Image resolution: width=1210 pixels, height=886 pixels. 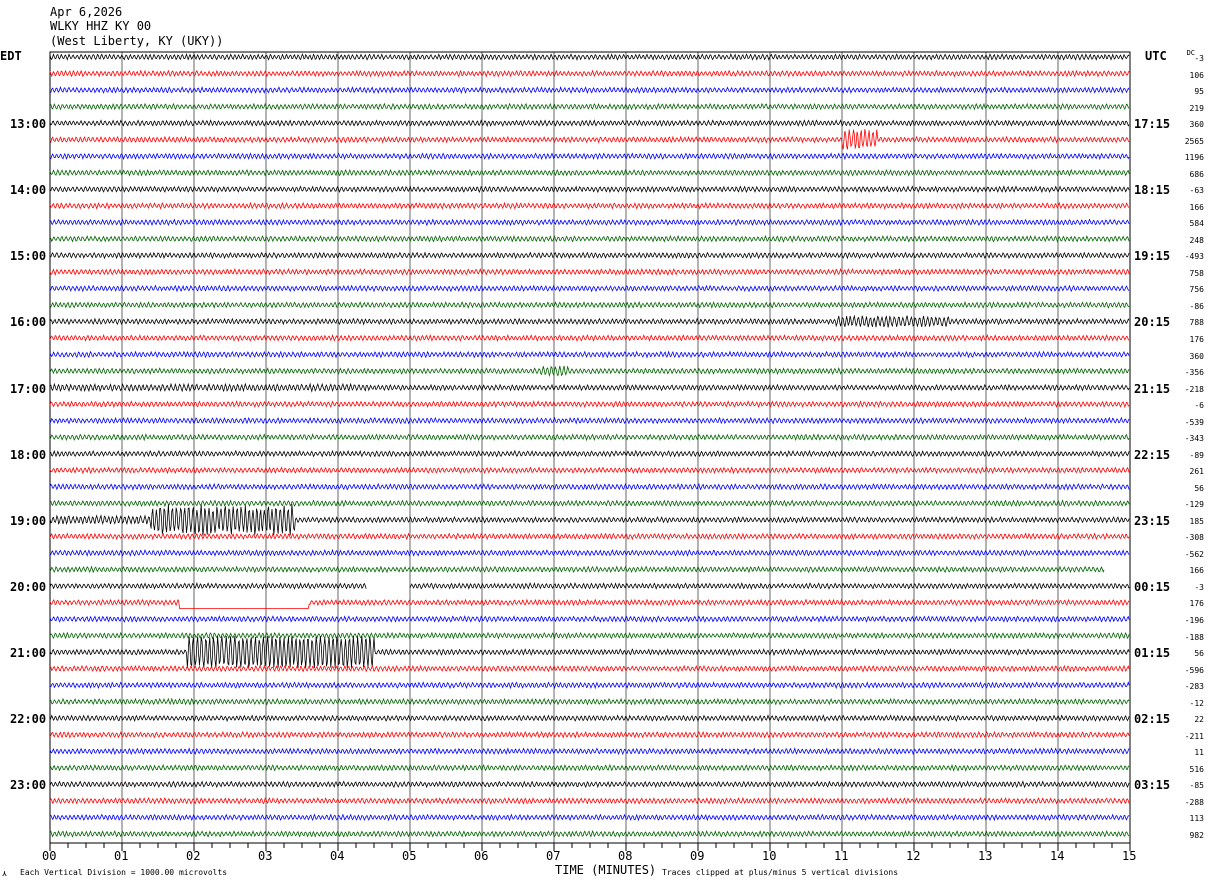 What do you see at coordinates (11, 56) in the screenshot?
I see `left-timezone: EDT` at bounding box center [11, 56].